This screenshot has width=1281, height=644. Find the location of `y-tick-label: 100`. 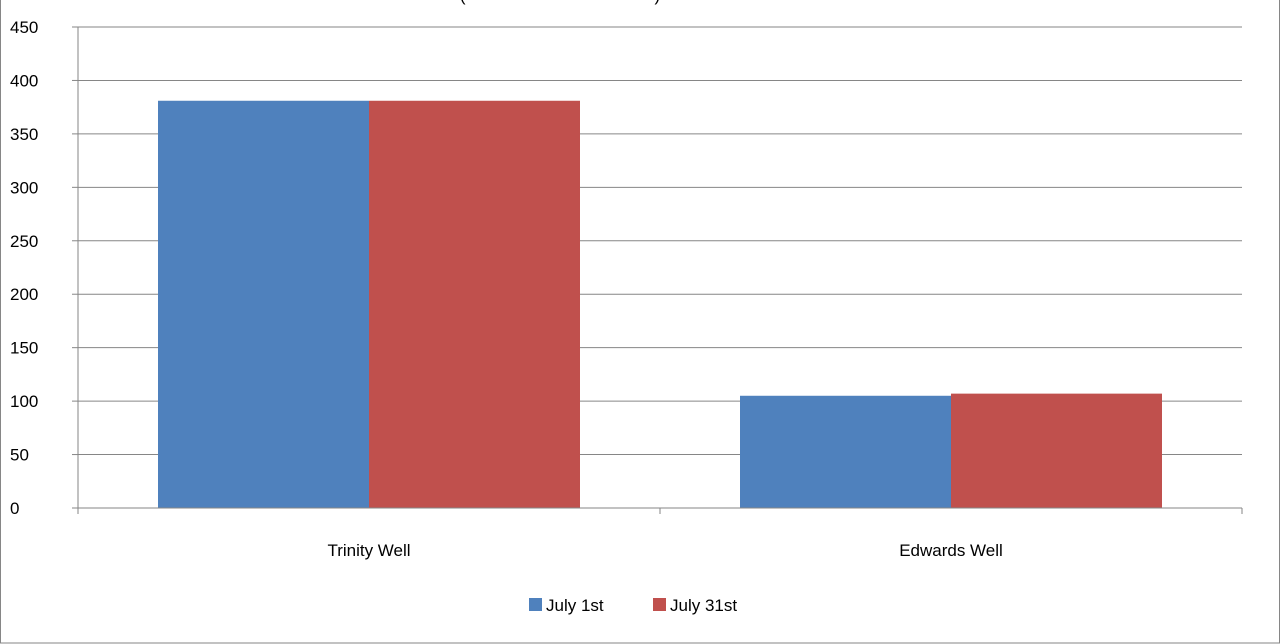

y-tick-label: 100 is located at coordinates (24, 401).